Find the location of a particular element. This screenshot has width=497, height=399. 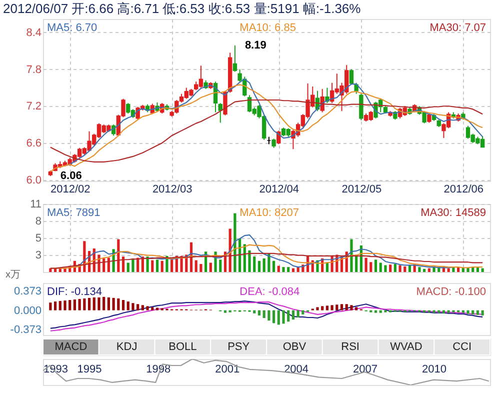

y-axis-title: x万 is located at coordinates (13, 275).